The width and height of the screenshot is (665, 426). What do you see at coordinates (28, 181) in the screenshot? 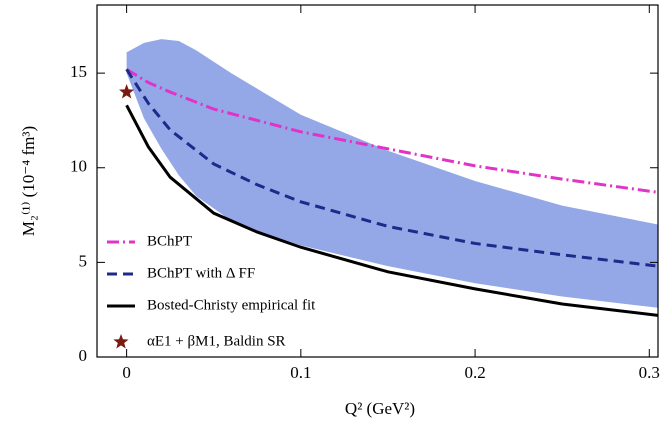
I see `y-axis-label: M₂⁽¹⁾ (10⁻⁴ fm³)` at bounding box center [28, 181].